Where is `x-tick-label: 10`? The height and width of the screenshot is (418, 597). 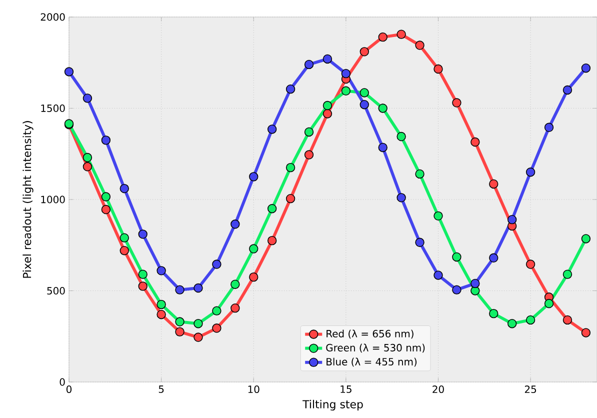
x-tick-label: 10 is located at coordinates (254, 390).